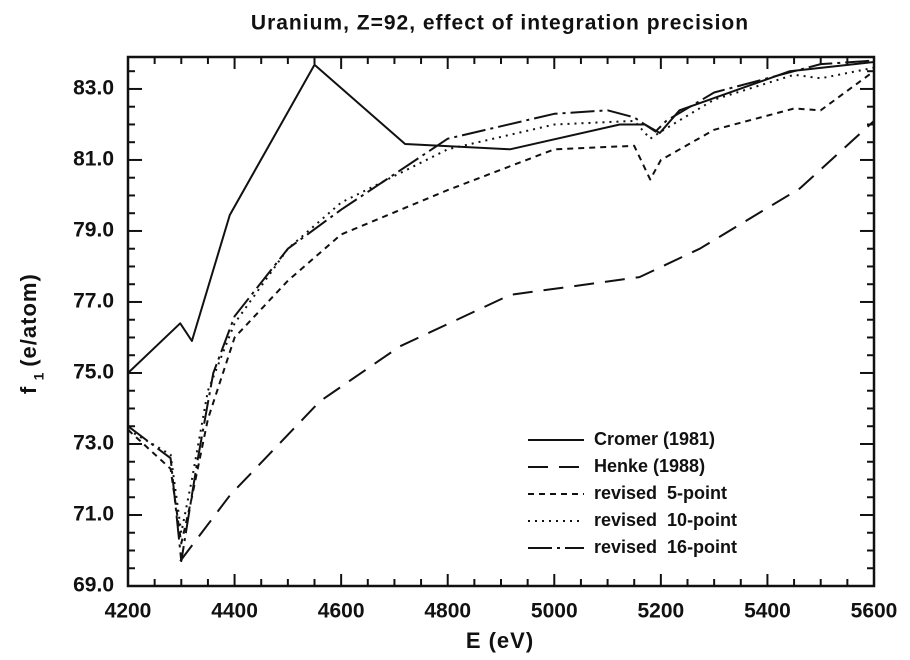 The image size is (910, 660). What do you see at coordinates (874, 611) in the screenshot?
I see `x-tick-label: 5600` at bounding box center [874, 611].